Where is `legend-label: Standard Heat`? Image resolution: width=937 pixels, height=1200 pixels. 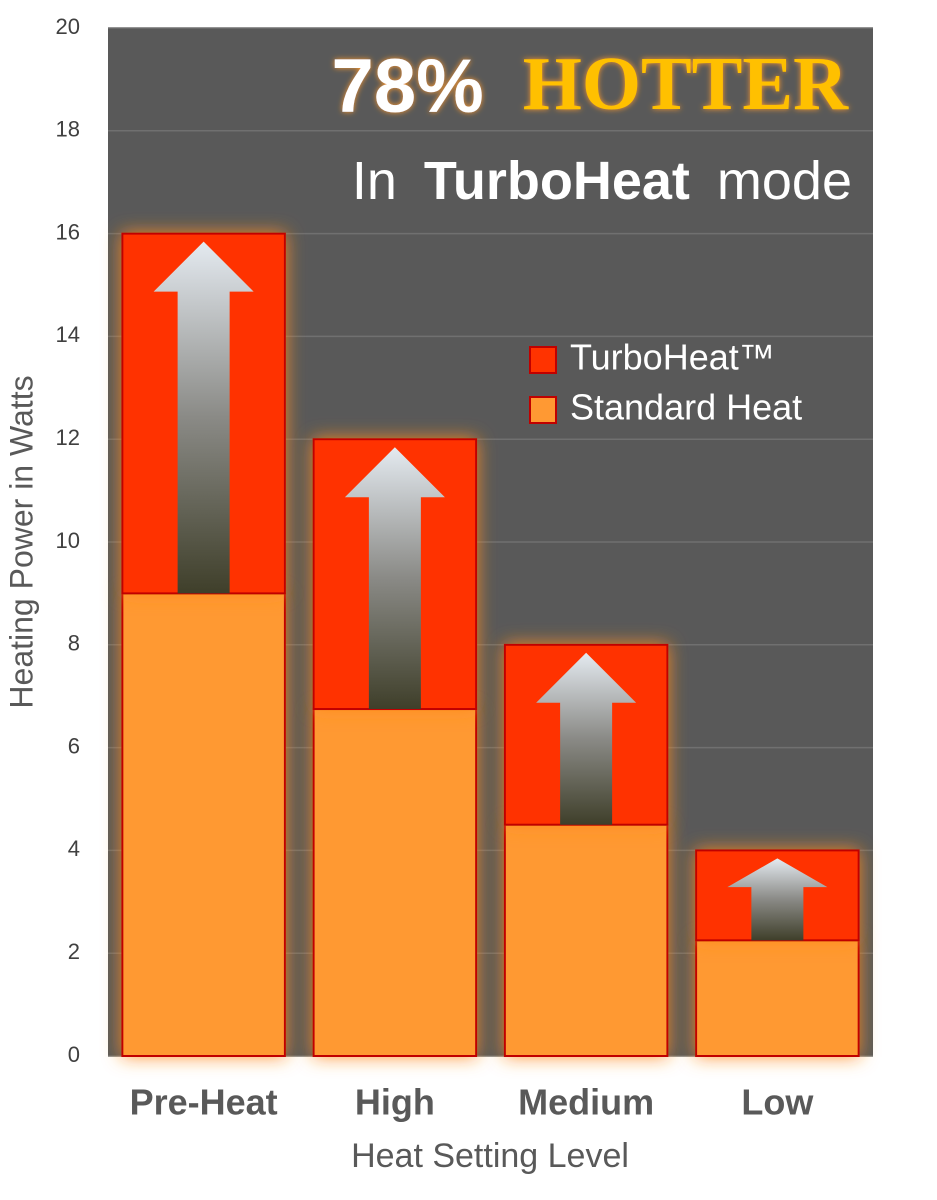
legend-label: Standard Heat is located at coordinates (686, 407).